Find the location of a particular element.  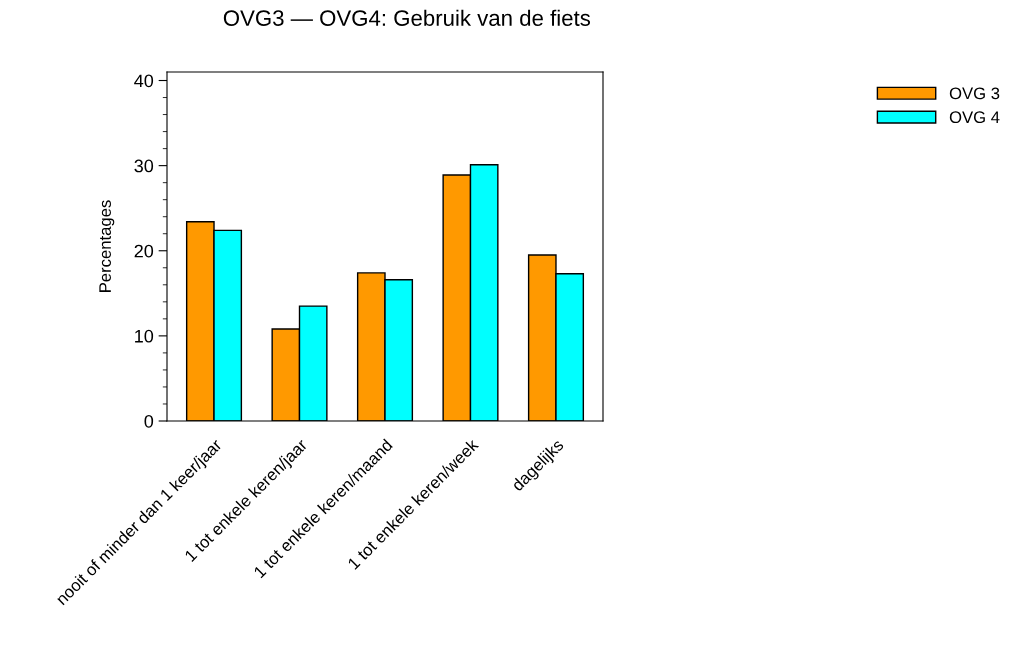

y-tick-label: 30 is located at coordinates (144, 166).